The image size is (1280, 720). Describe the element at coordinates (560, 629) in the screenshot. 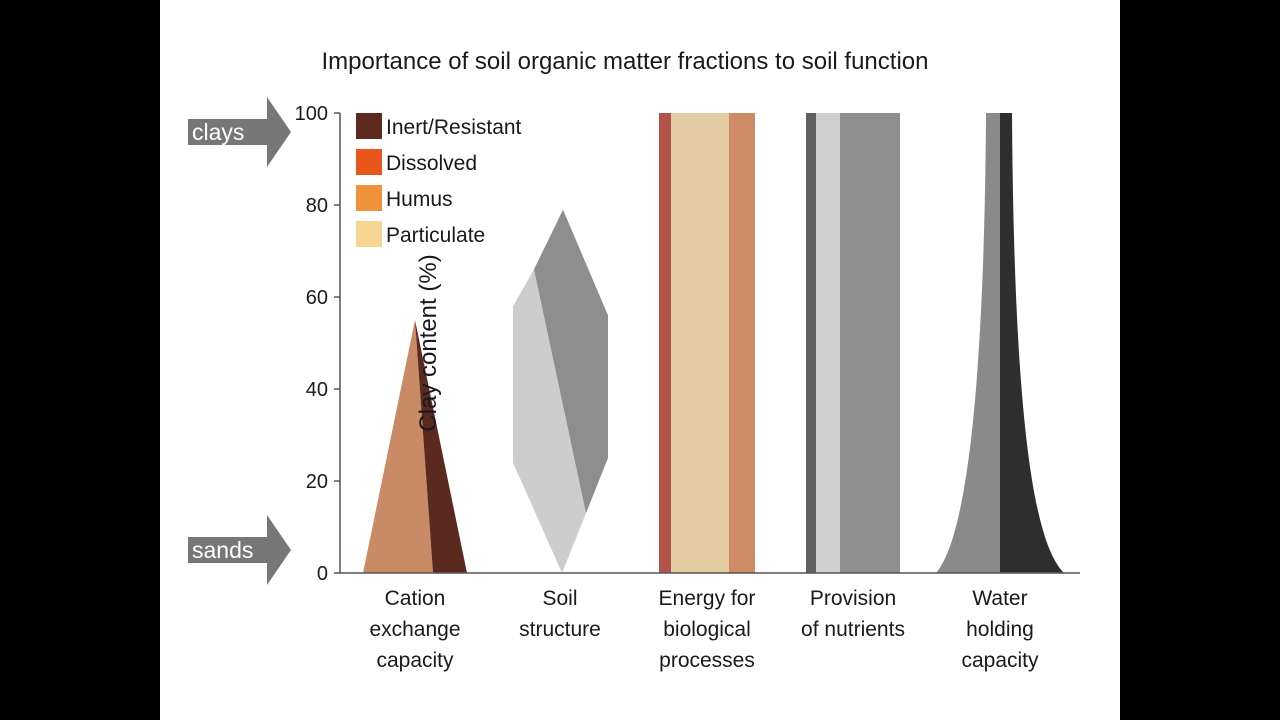

I see `x-category-label: structure` at that location.